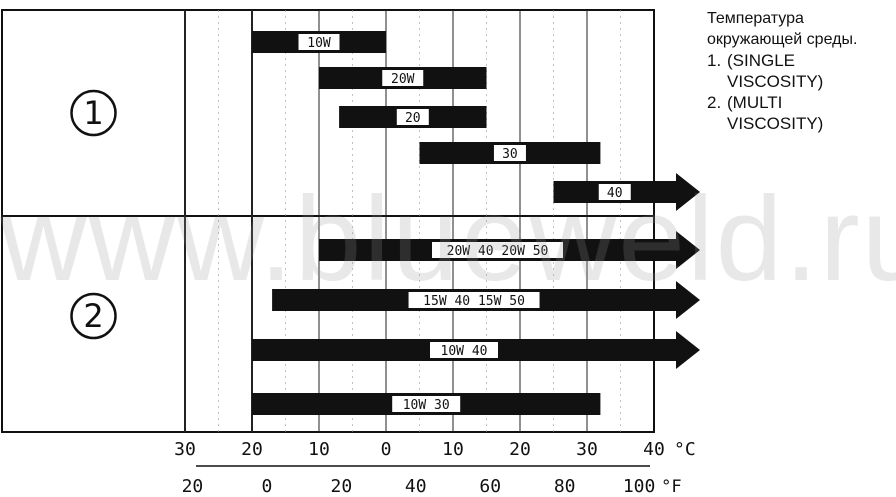 This screenshot has height=497, width=896. I want to click on legend-item-multi: 2. (MULTI VISCOSITY), so click(799, 113).